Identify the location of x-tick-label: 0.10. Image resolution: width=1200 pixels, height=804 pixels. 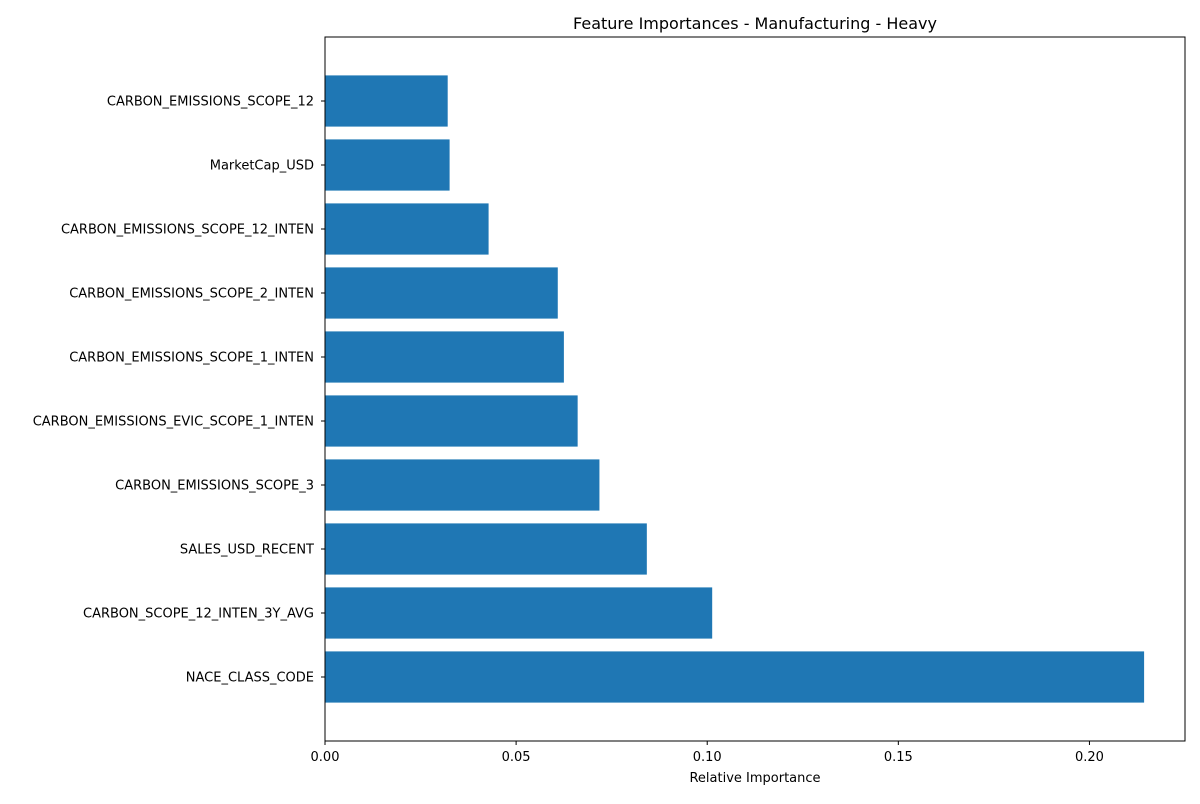
(707, 757).